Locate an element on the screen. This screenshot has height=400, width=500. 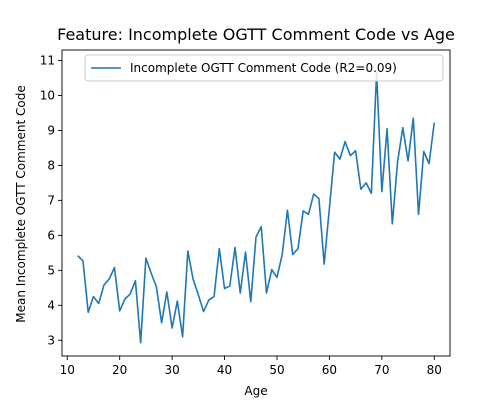
x-tick-label: 80 is located at coordinates (434, 370).